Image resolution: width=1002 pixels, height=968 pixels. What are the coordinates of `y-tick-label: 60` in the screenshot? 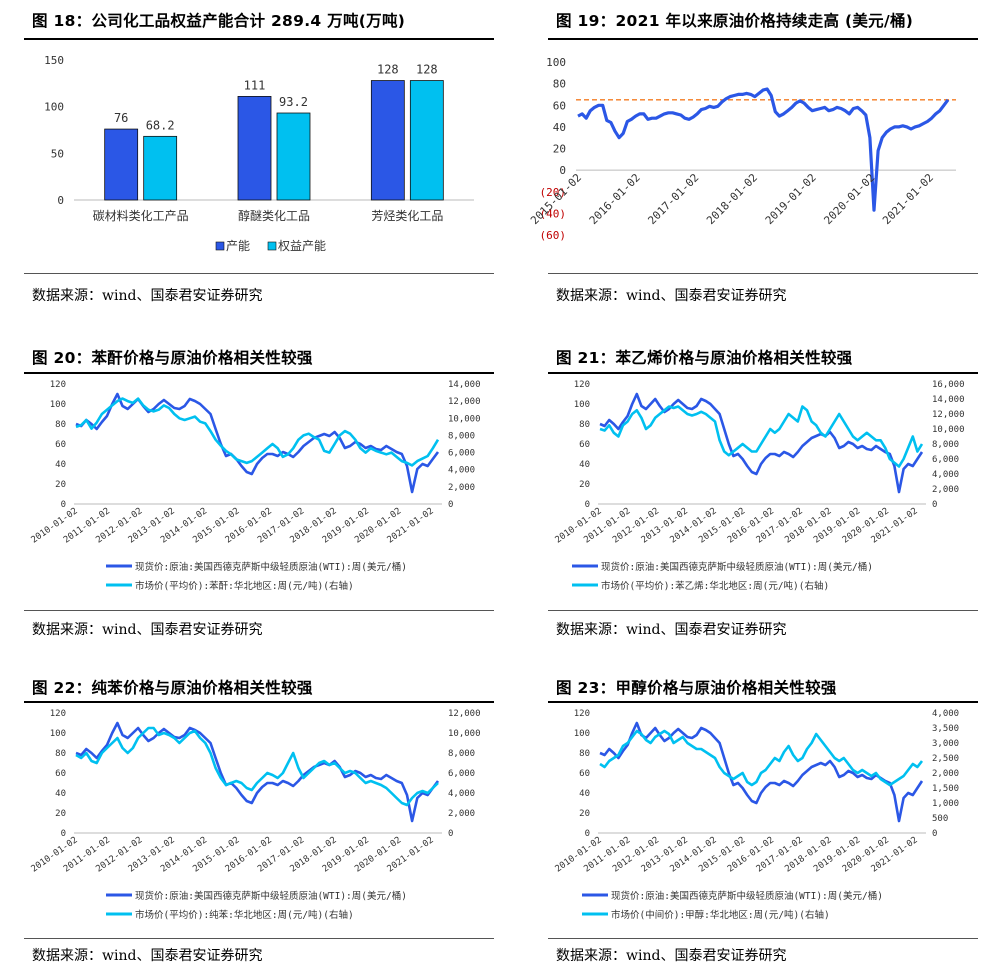 It's located at (559, 105).